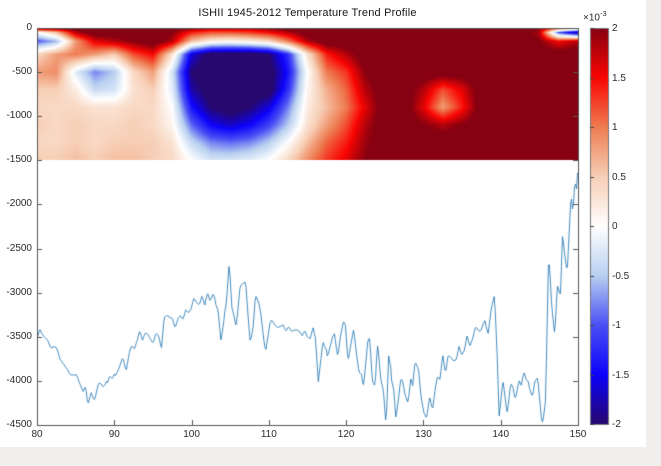 This screenshot has width=661, height=466. I want to click on y-axis-tick-label: -3000, so click(19, 292).